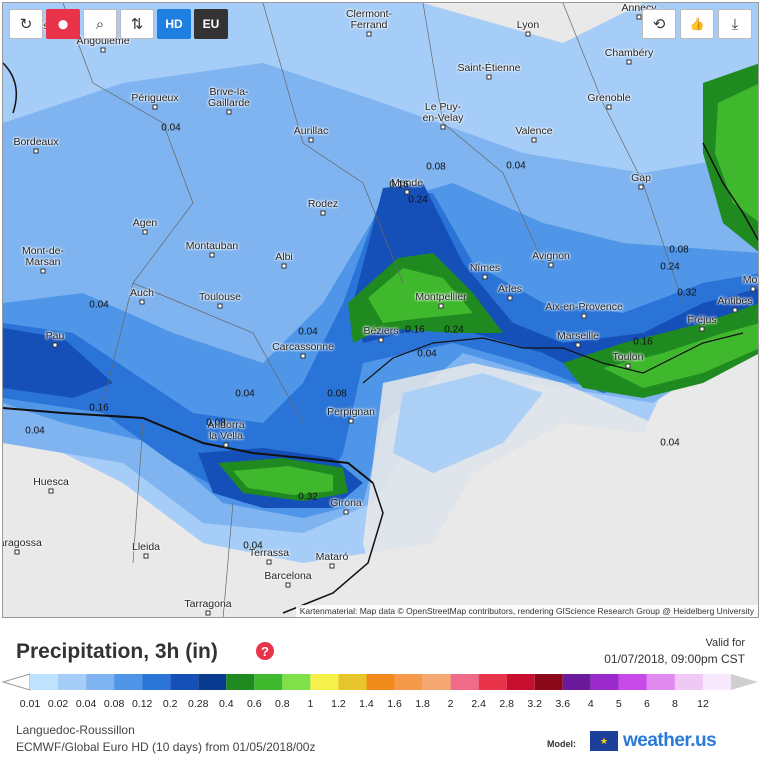 This screenshot has height=779, width=761. Describe the element at coordinates (485, 268) in the screenshot. I see `city-label: Nîmes` at that location.